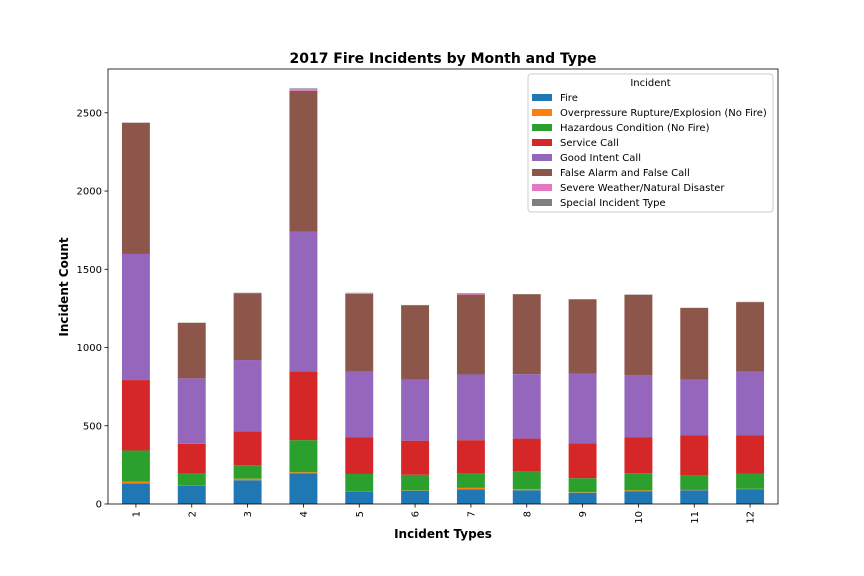 This screenshot has width=864, height=576. I want to click on legend-box, so click(650, 143).